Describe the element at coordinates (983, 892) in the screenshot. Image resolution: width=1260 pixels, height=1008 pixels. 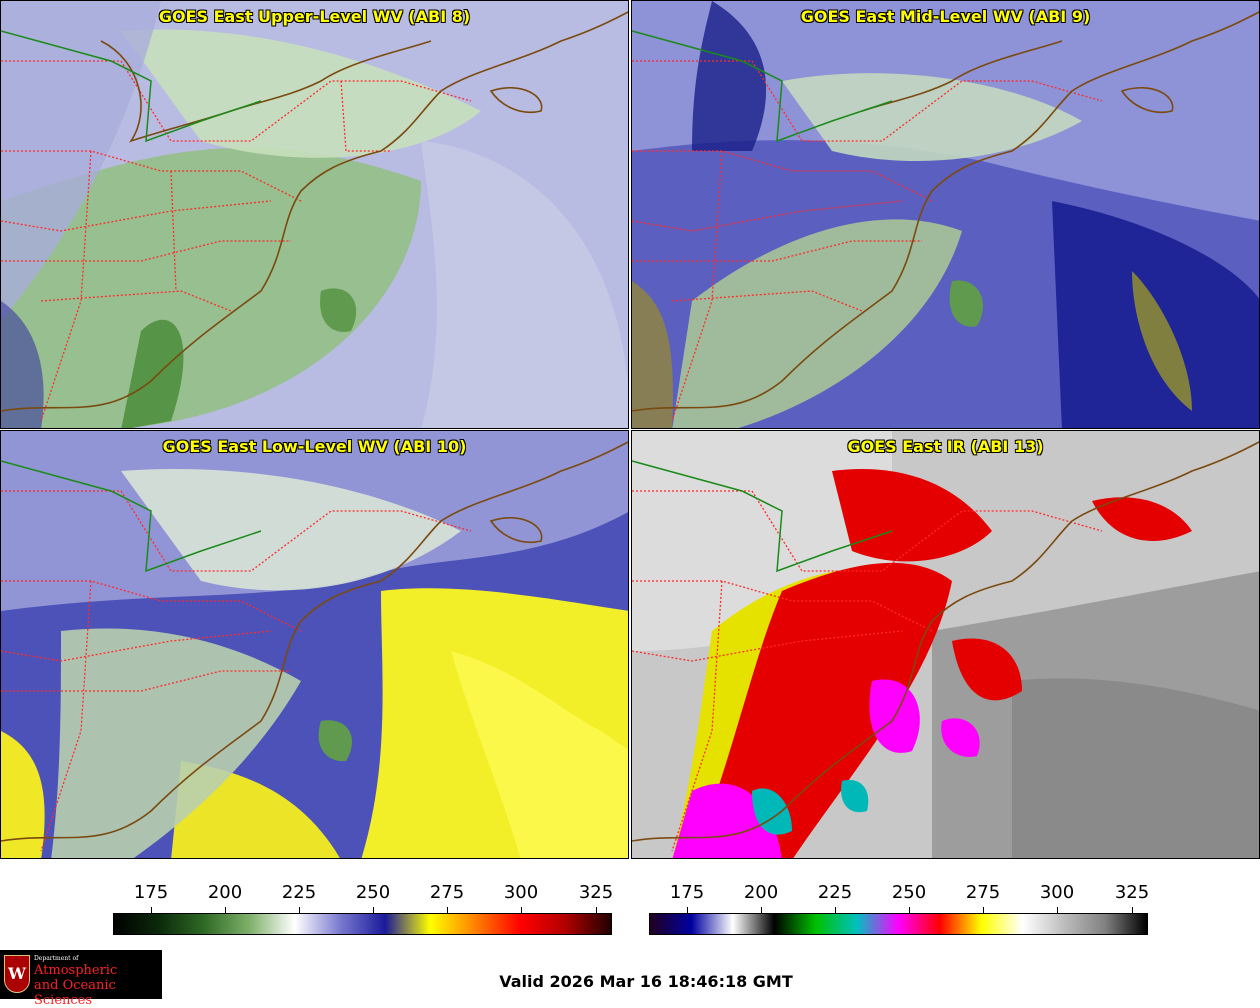
I see `ir-tick-label: 275` at that location.